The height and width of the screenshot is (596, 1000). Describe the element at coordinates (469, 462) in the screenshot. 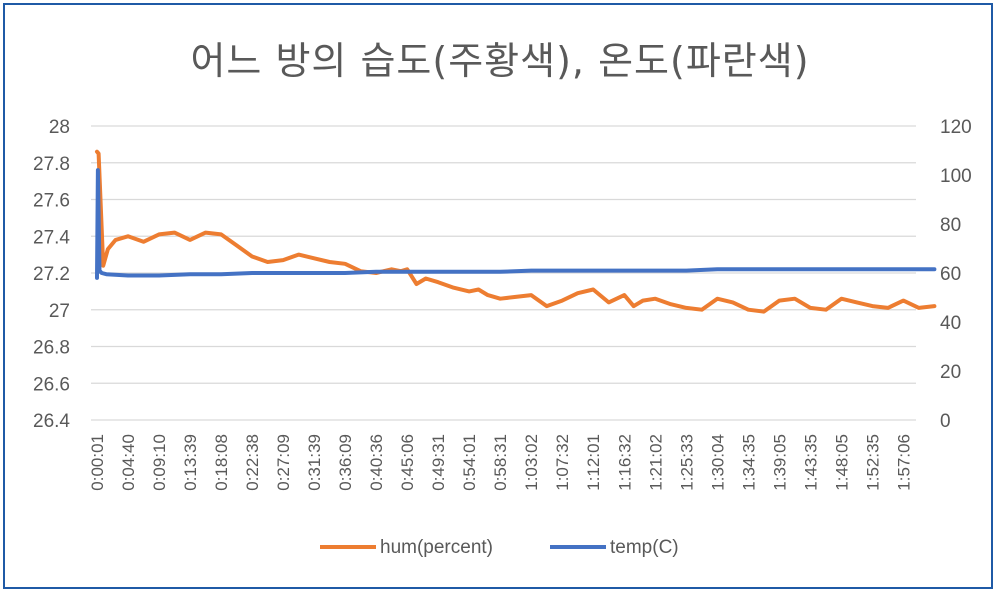

I see `x-tick-label: 0:54:01` at that location.